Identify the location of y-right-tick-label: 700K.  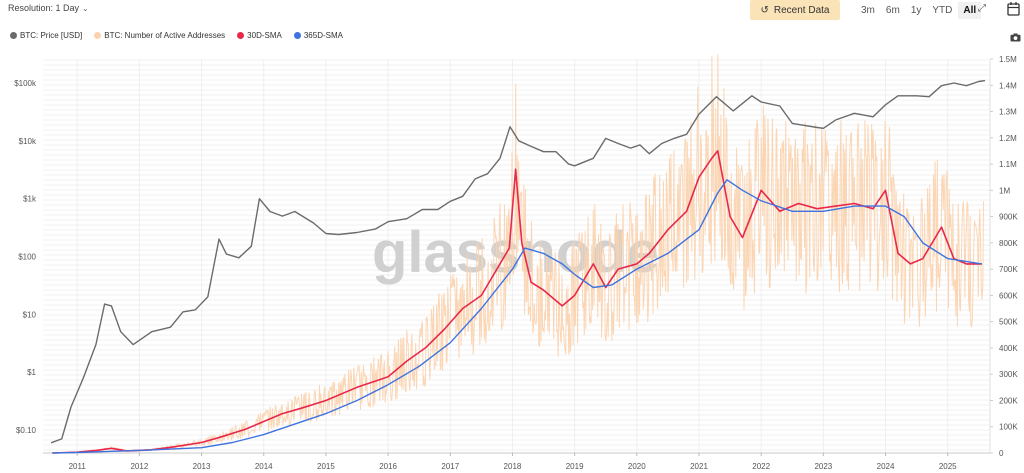
(1008, 269).